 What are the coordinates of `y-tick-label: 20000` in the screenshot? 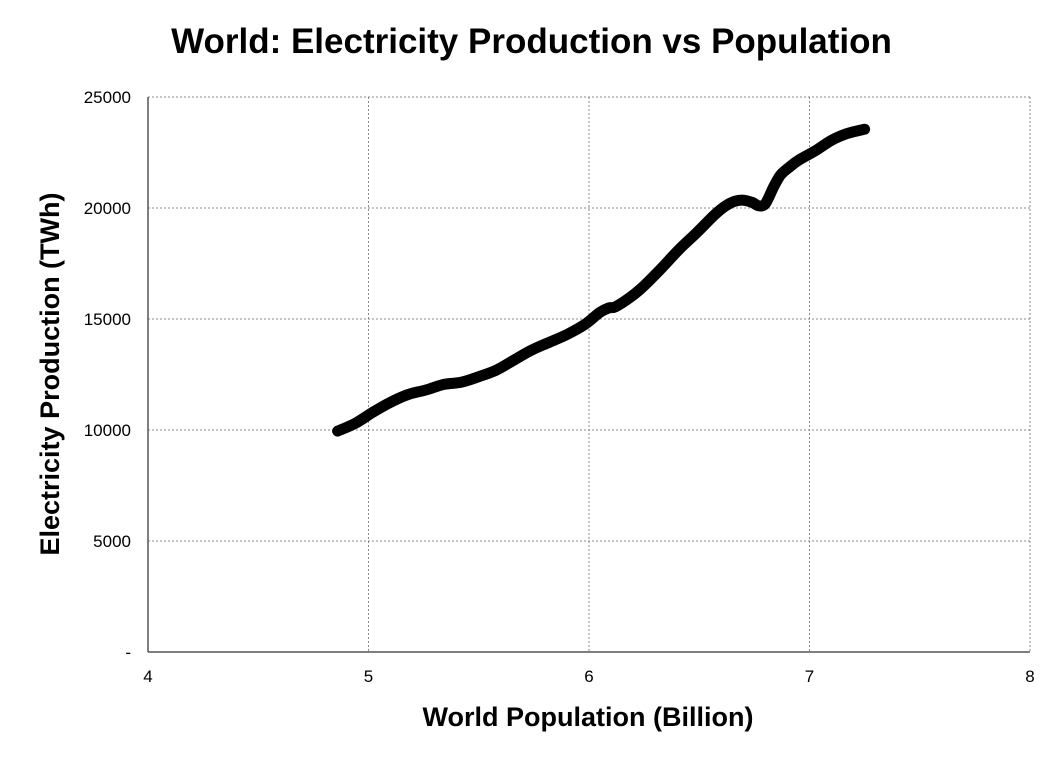 It's located at (107, 208).